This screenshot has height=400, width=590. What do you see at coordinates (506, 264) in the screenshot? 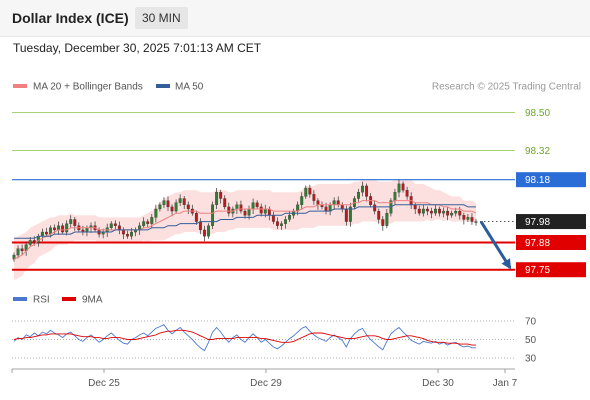
I see `forecast-arrow-head` at bounding box center [506, 264].